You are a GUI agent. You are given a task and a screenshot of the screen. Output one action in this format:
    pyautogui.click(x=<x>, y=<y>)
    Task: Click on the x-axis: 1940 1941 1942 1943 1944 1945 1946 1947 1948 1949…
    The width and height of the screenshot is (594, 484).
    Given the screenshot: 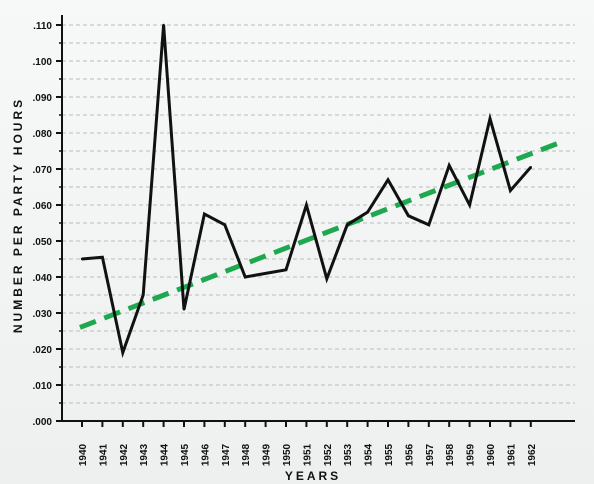 What is the action you would take?
    pyautogui.click(x=318, y=443)
    